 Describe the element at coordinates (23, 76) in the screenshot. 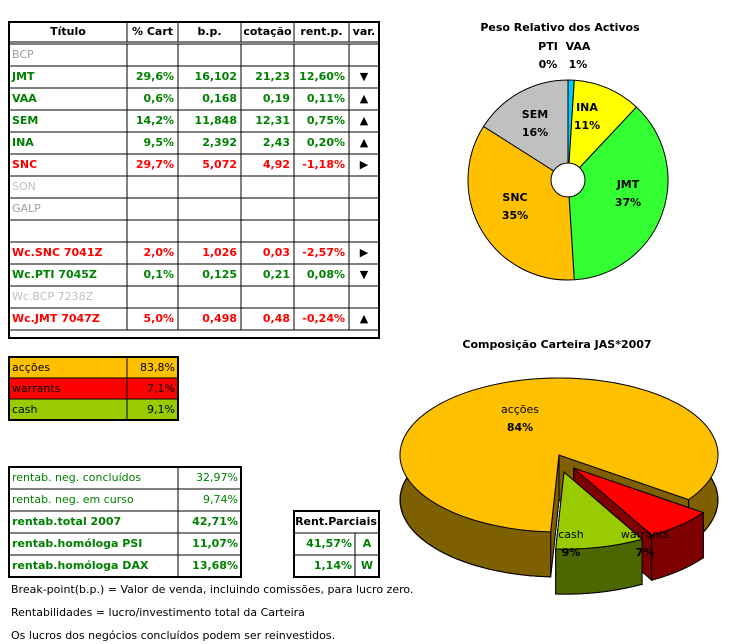

I see `row-title: JMT` at that location.